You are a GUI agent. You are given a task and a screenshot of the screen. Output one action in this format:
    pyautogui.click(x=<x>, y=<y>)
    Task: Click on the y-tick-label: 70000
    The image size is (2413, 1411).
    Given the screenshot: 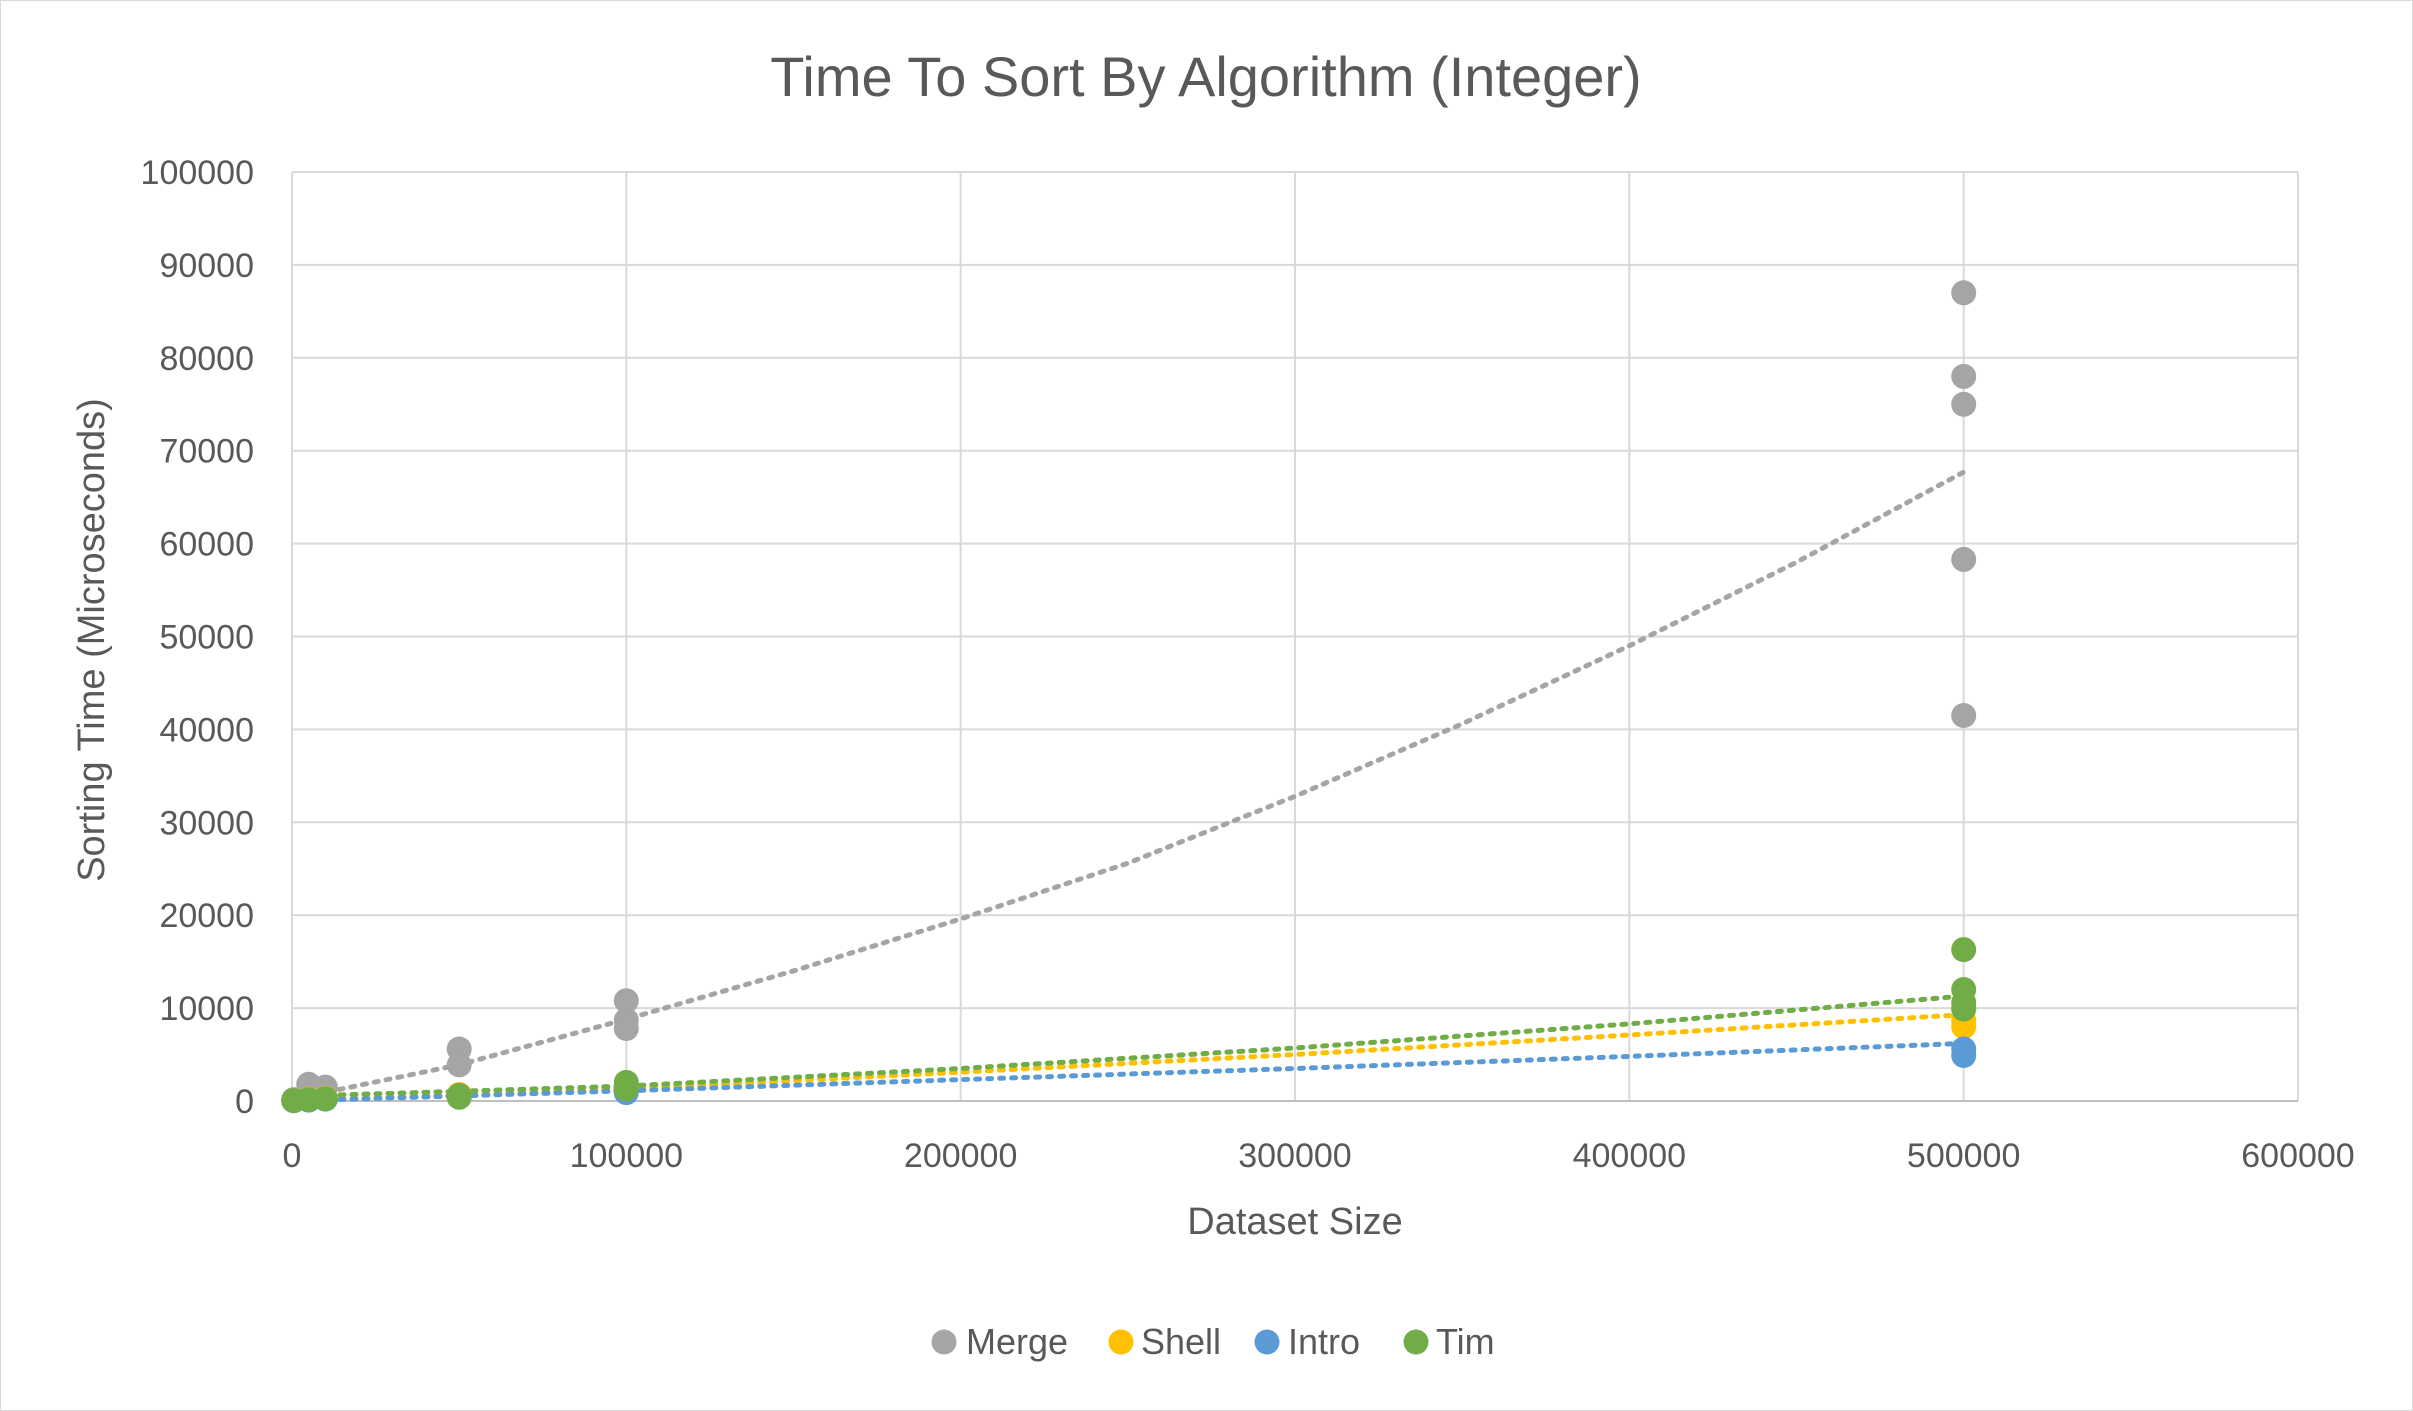 What is the action you would take?
    pyautogui.click(x=206, y=452)
    